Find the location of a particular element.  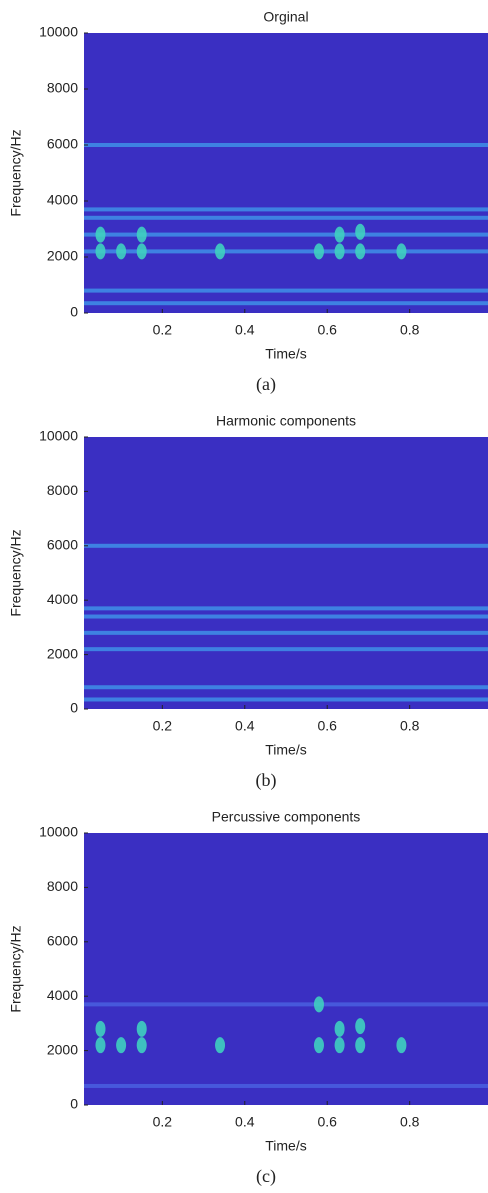

caption: (c) is located at coordinates (266, 1176).